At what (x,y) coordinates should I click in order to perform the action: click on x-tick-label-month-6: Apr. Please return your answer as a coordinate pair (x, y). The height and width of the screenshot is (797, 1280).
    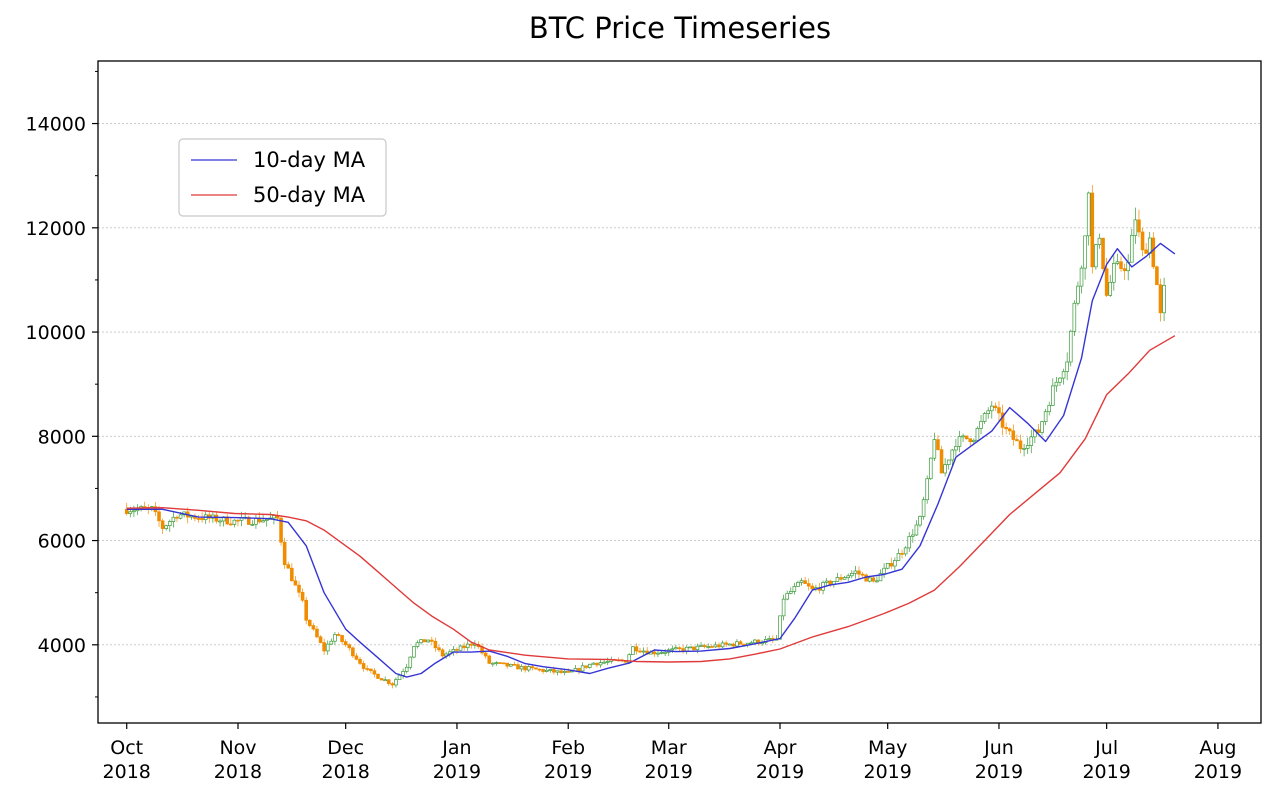
    Looking at the image, I should click on (780, 748).